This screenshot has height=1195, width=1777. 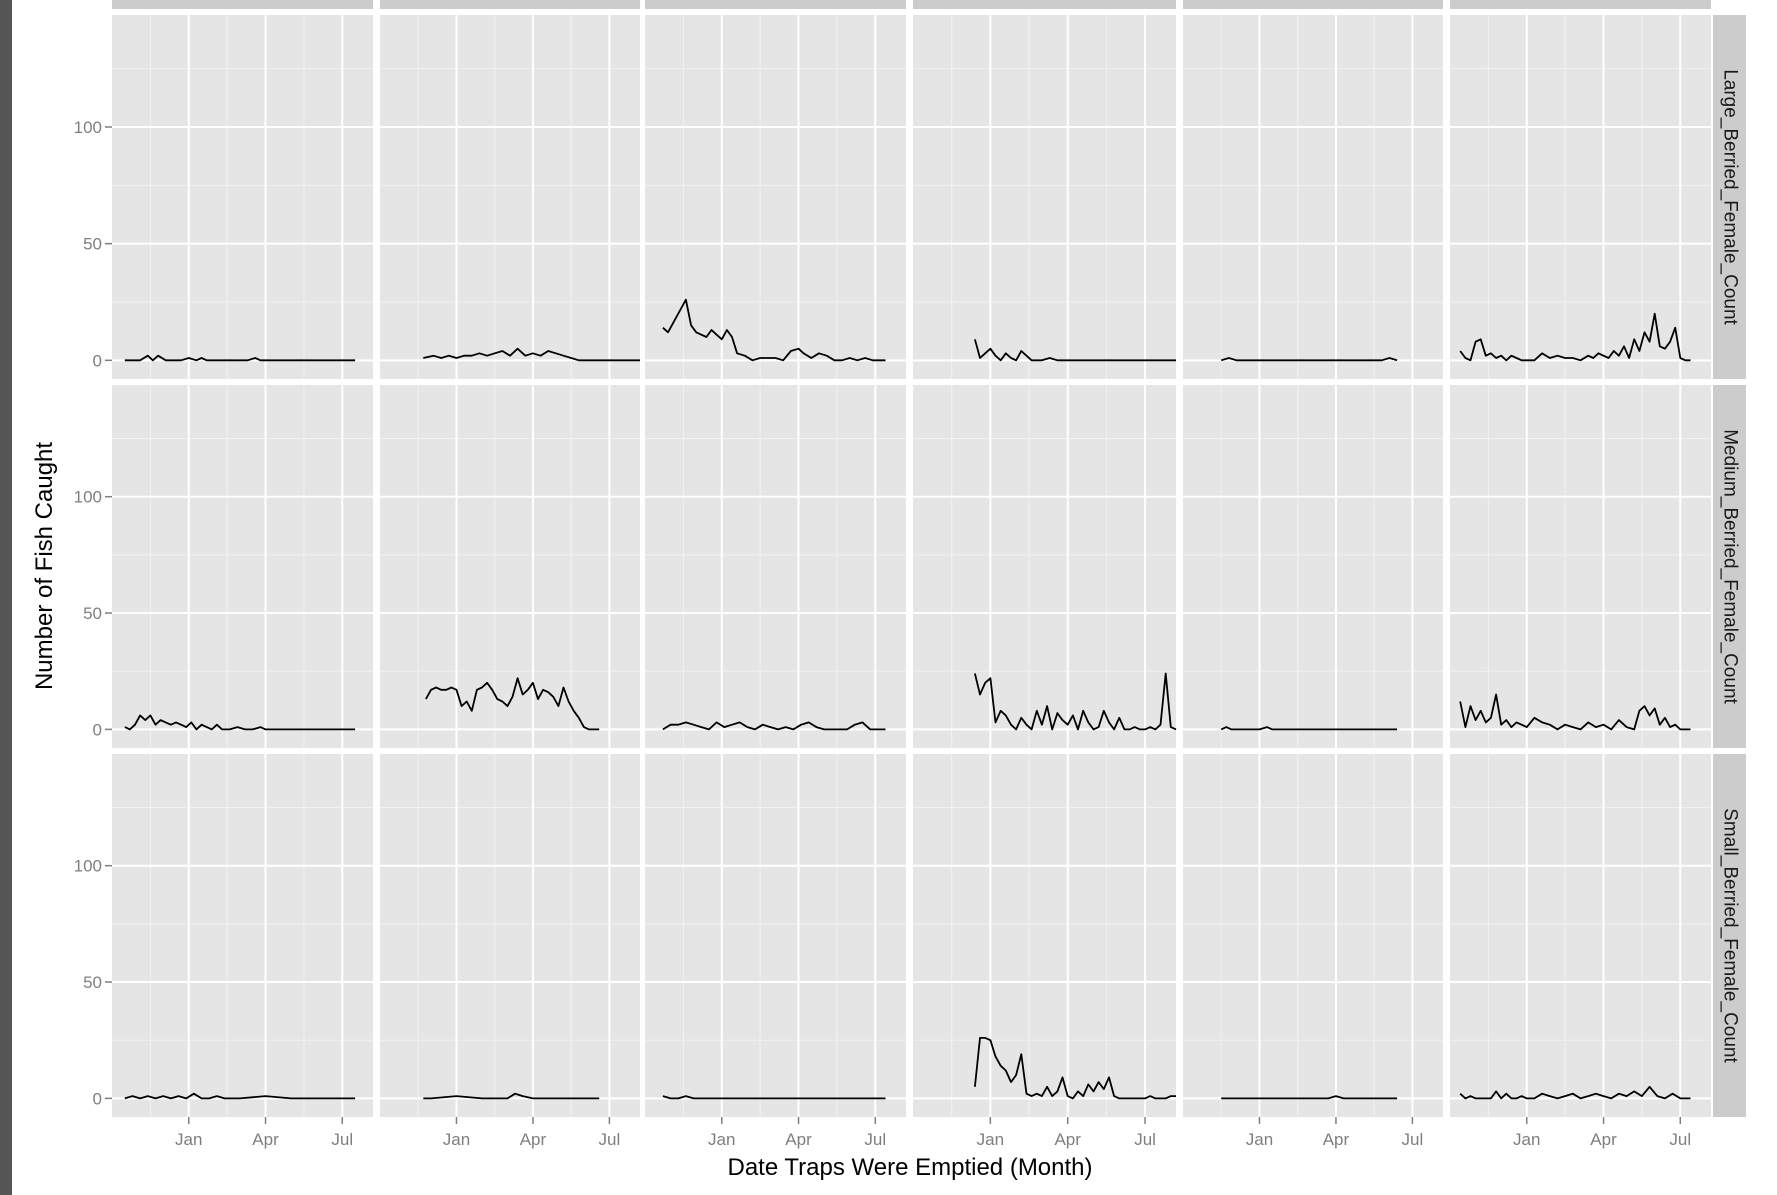 What do you see at coordinates (240, 1096) in the screenshot?
I see `series-line-r3-c1` at bounding box center [240, 1096].